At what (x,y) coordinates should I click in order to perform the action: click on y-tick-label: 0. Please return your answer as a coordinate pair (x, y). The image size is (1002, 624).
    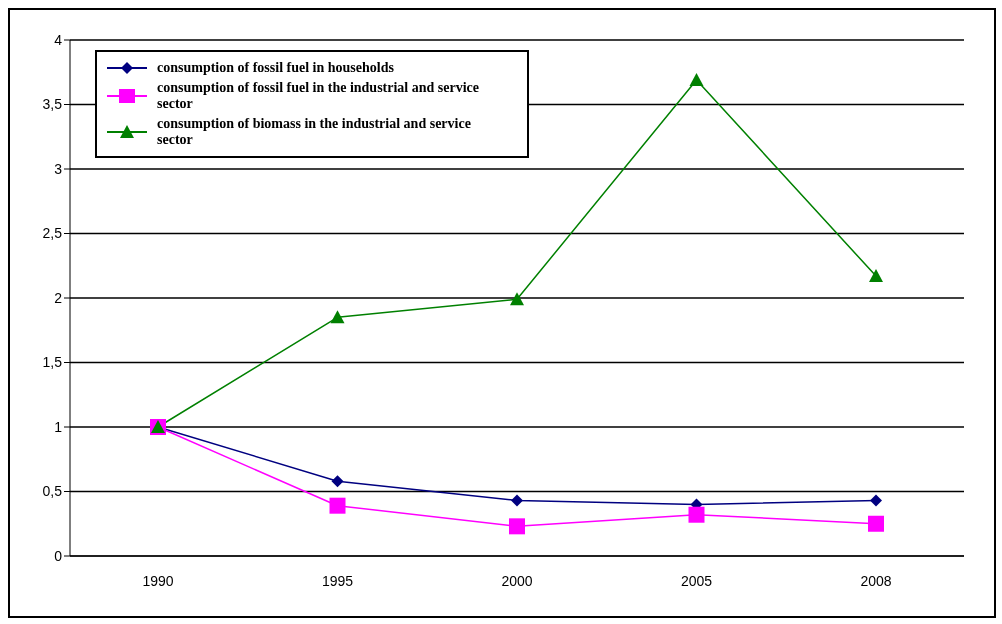
    Looking at the image, I should click on (58, 555).